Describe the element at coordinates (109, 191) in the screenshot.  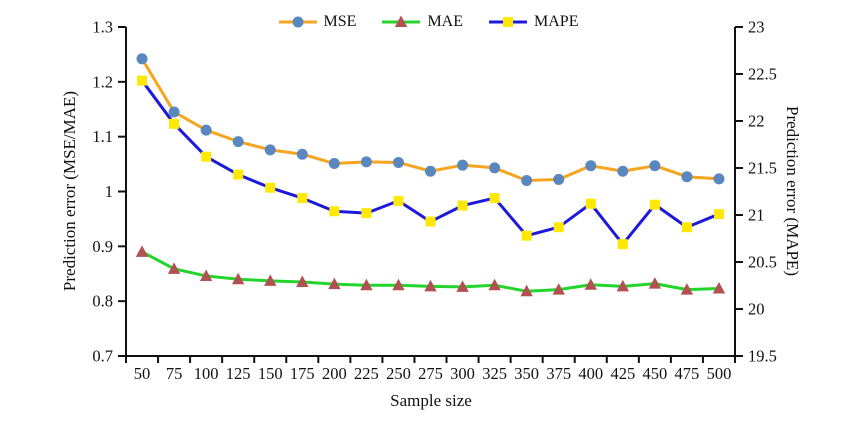
I see `left-axis-tick-label: 1` at that location.